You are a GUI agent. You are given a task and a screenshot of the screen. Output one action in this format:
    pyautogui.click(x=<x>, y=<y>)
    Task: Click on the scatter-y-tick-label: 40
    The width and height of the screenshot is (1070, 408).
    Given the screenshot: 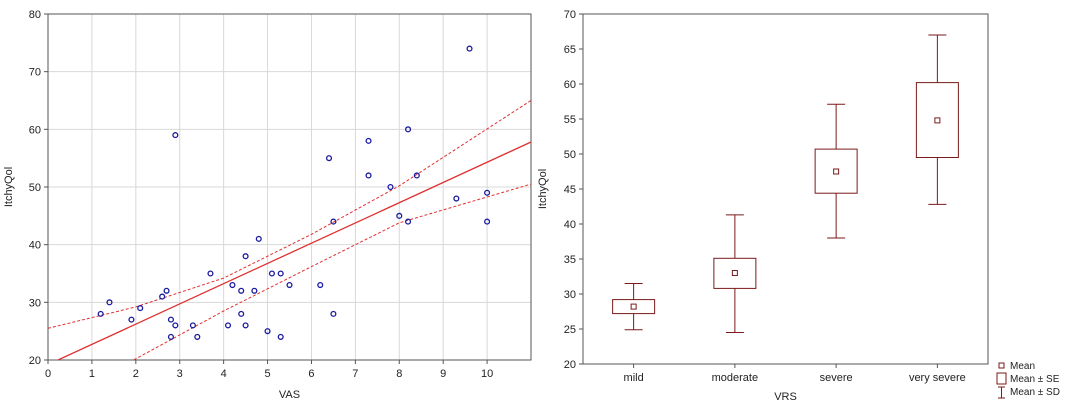 What is the action you would take?
    pyautogui.click(x=35, y=246)
    